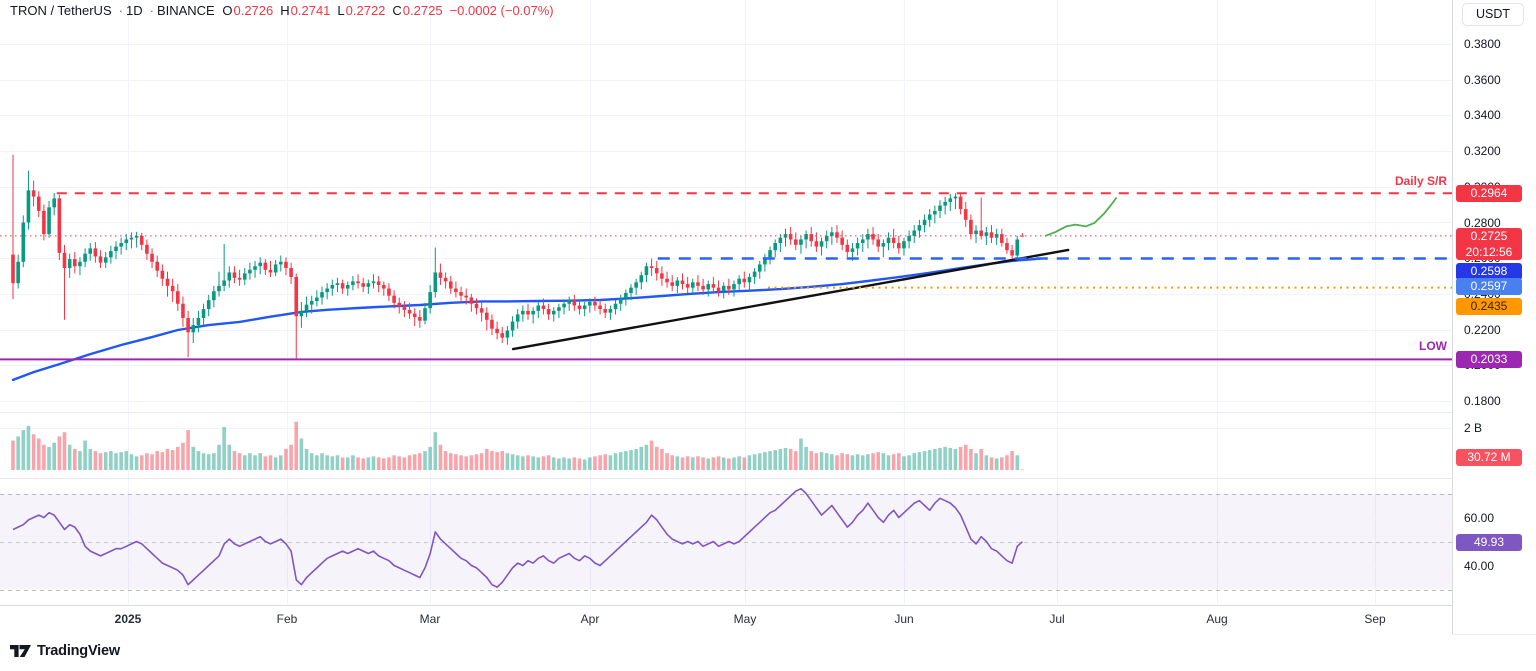 This screenshot has width=1536, height=671. Describe the element at coordinates (185, 10) in the screenshot. I see `exchange-name: BINANCE` at that location.